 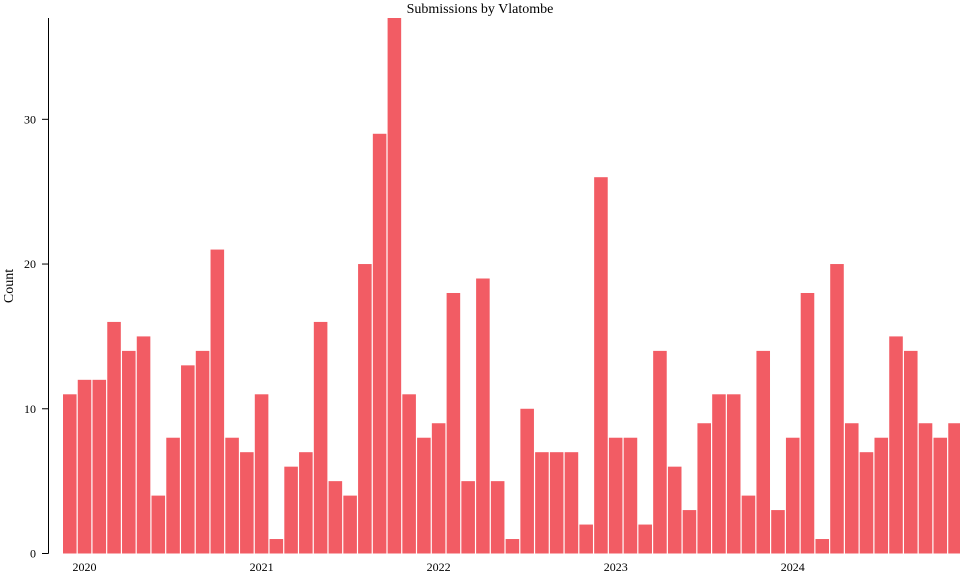 What do you see at coordinates (85, 567) in the screenshot?
I see `x-tick-label-2020: 2020` at bounding box center [85, 567].